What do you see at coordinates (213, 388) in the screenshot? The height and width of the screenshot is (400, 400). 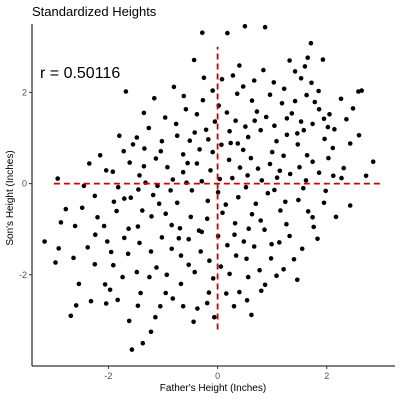 I see `x-axis-label: Father's Height (Inches)` at bounding box center [213, 388].